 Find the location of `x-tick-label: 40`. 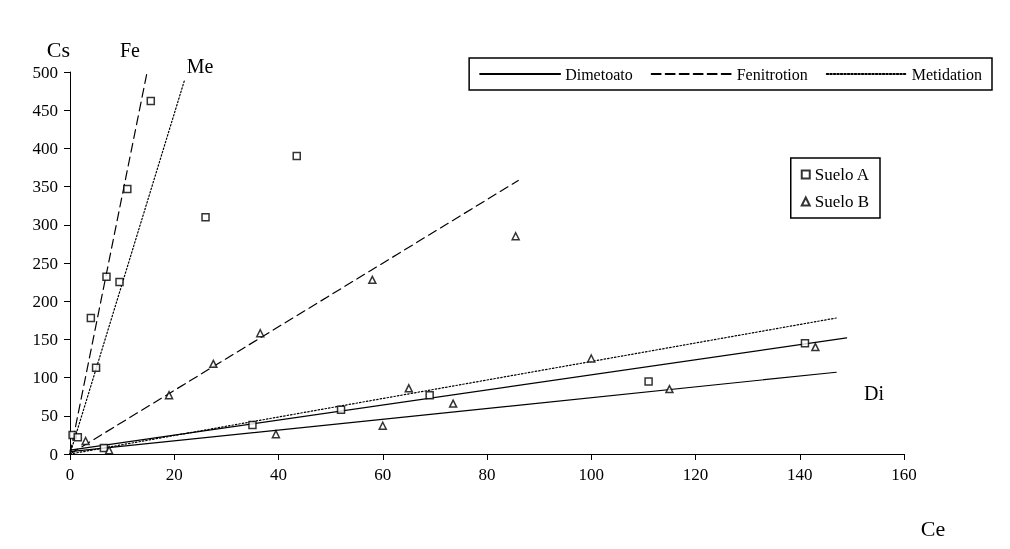

x-tick-label: 40 is located at coordinates (278, 474).